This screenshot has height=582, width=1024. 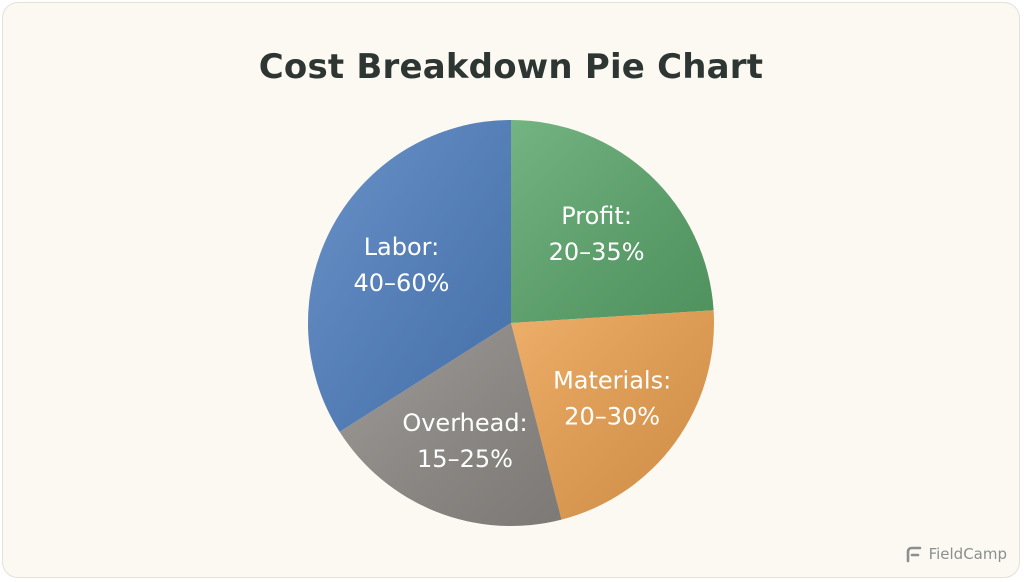 I want to click on pie-slice-shade-labor, so click(x=409, y=276).